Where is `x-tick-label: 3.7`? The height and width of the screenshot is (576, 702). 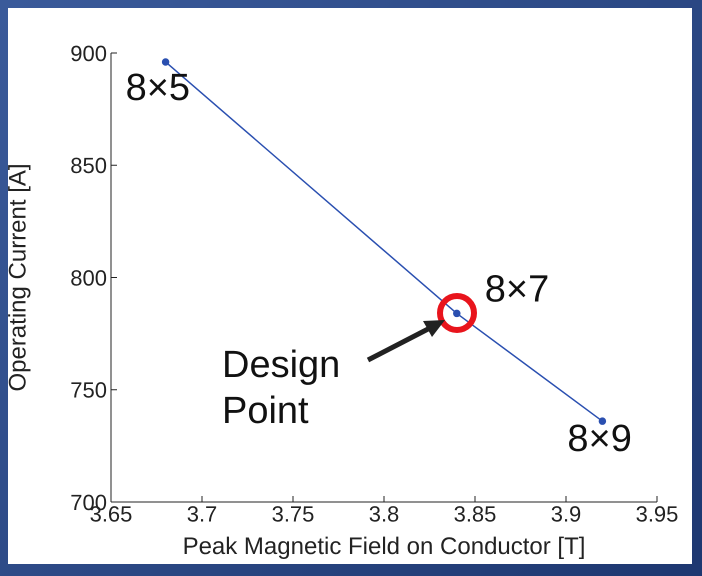 x-tick-label: 3.7 is located at coordinates (202, 514).